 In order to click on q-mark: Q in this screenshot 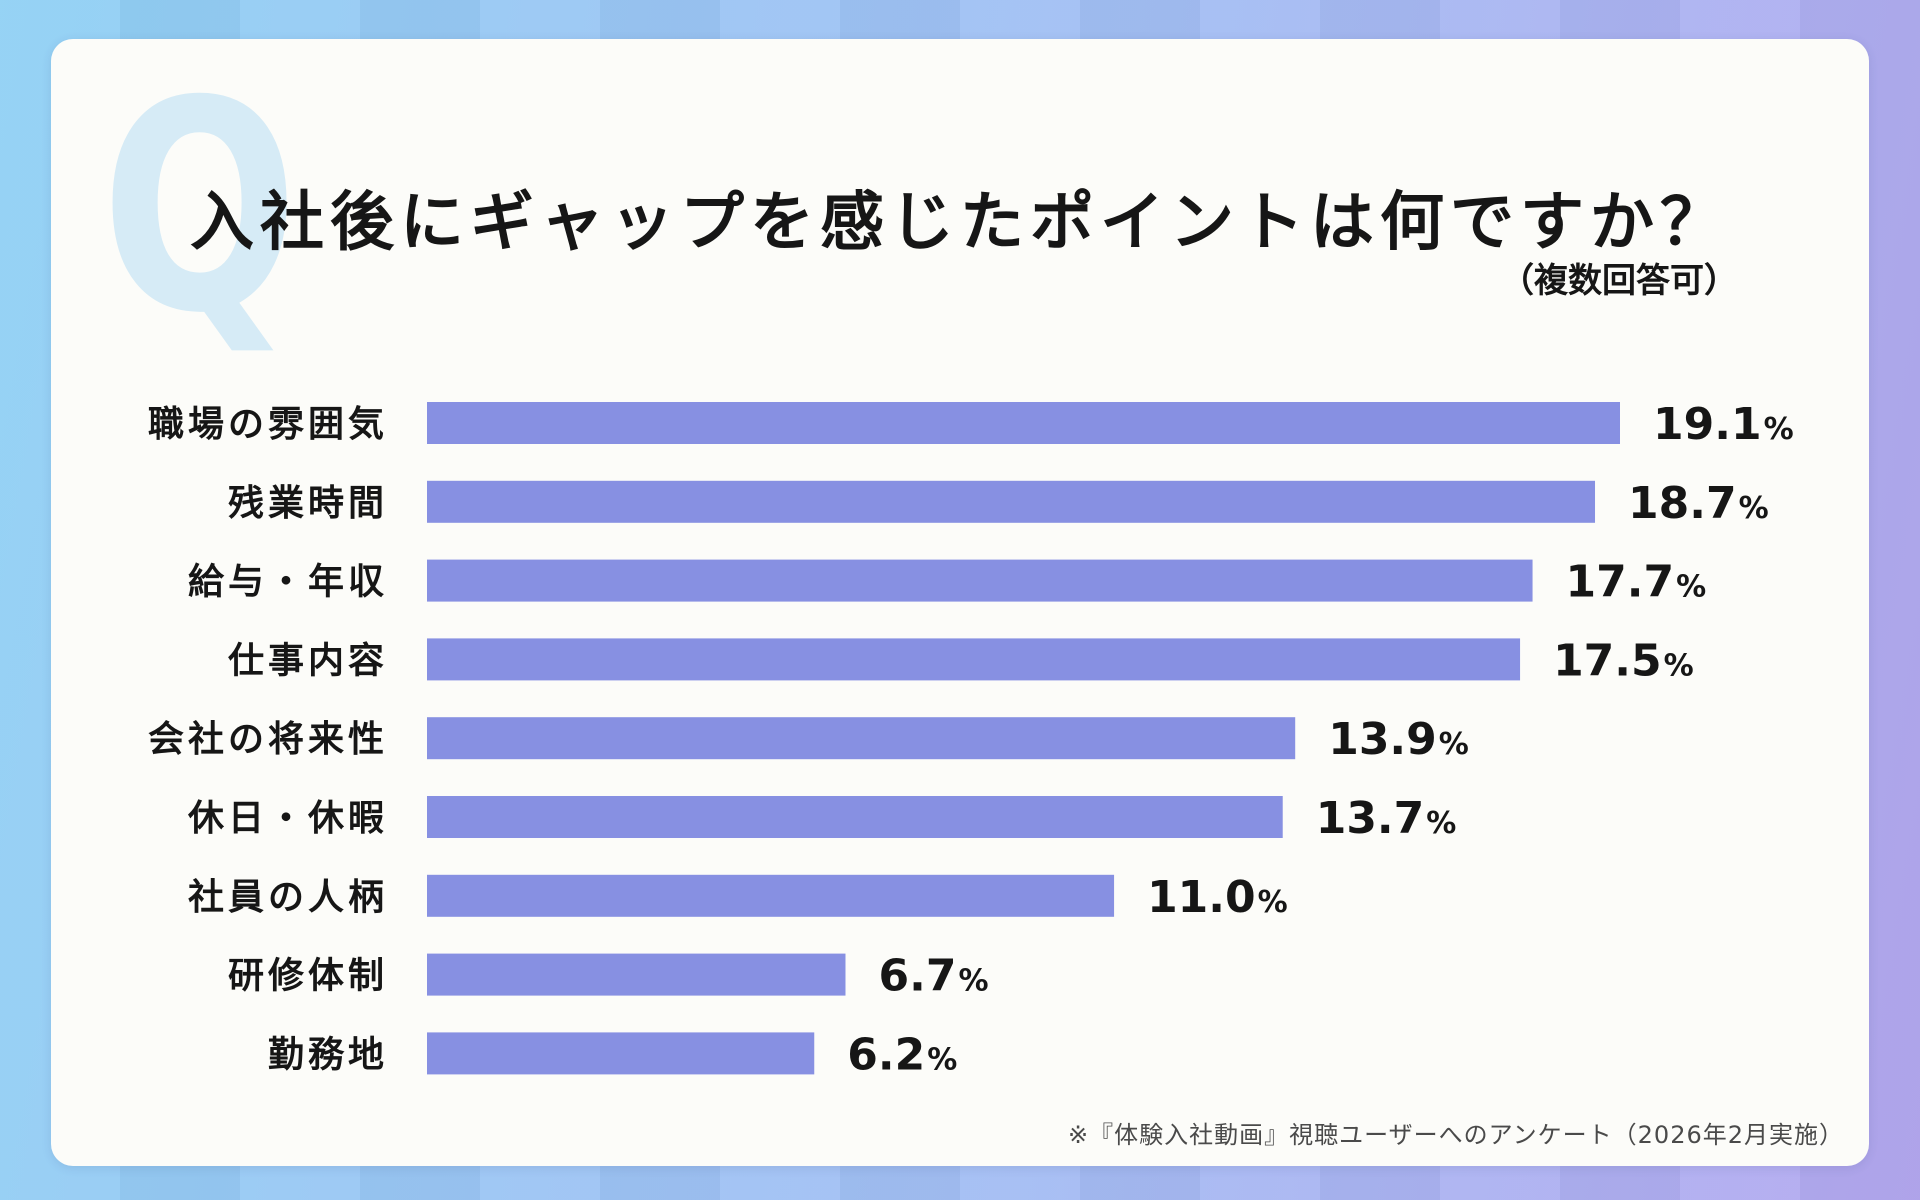, I will do `click(200, 208)`.